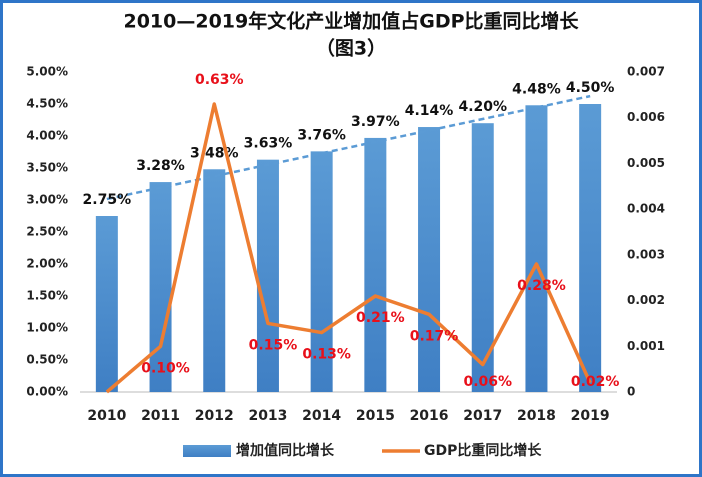  What do you see at coordinates (47, 168) in the screenshot?
I see `y-tick-label: 3.50%` at bounding box center [47, 168].